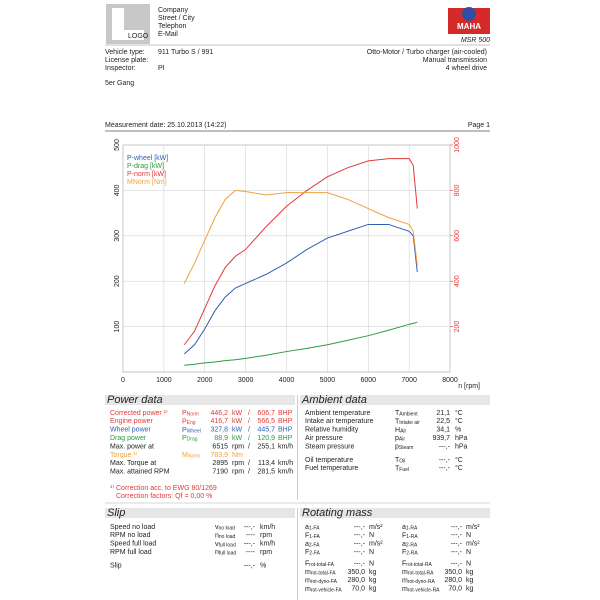 Image resolution: width=600 pixels, height=600 pixels. I want to click on gear: 5er Gang, so click(119, 83).